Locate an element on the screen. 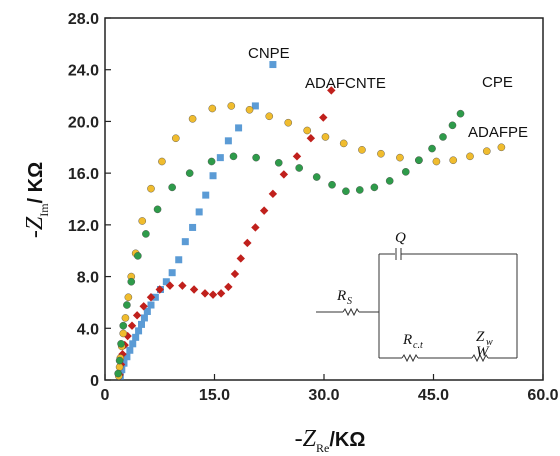  equivalent-circuit is located at coordinates (417, 305).